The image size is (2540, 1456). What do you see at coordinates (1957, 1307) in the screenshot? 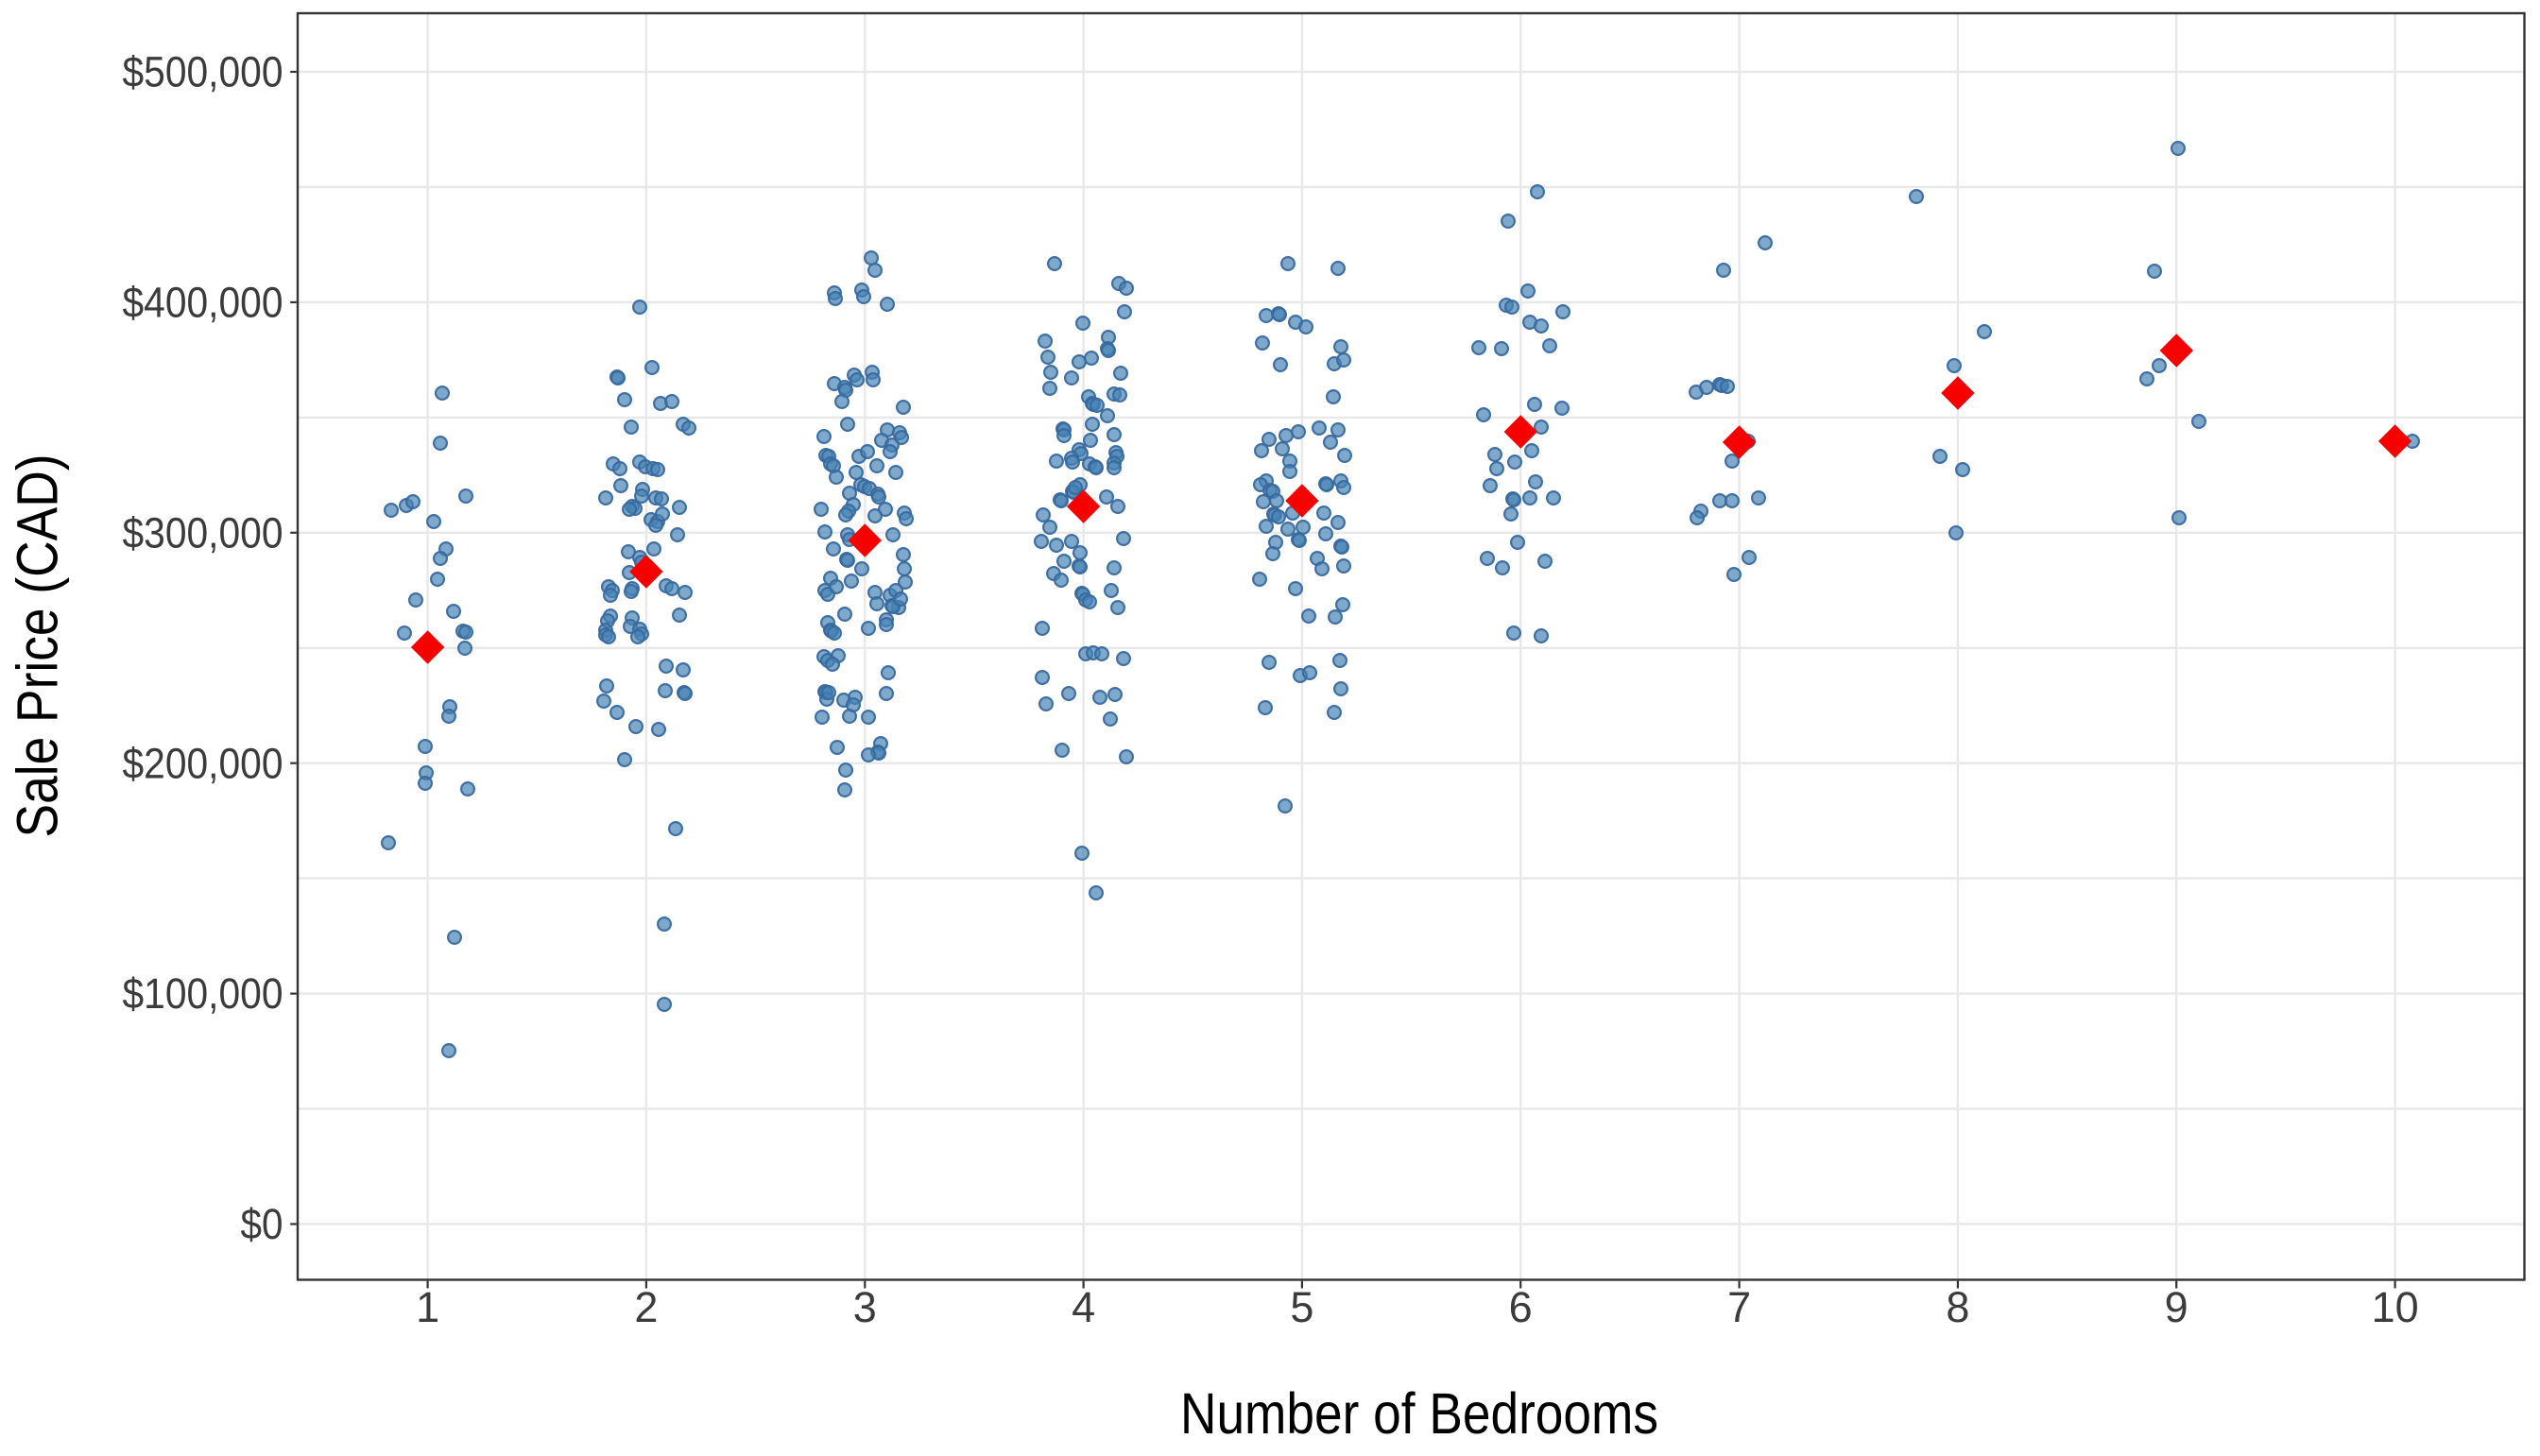
I see `svg-text: 8` at bounding box center [1957, 1307].